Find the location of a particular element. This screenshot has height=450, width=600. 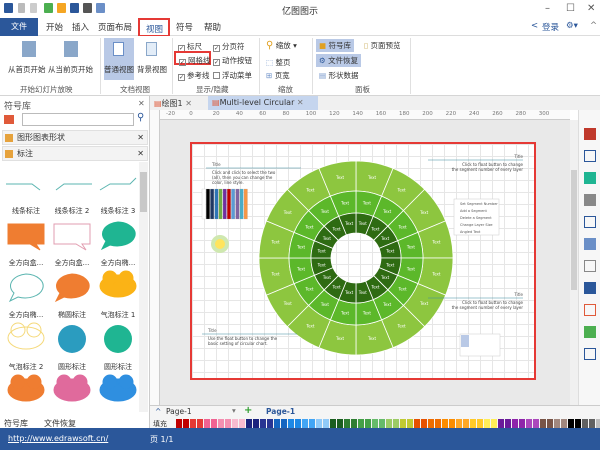

library-menu-icon is located at coordinates (9, 119).